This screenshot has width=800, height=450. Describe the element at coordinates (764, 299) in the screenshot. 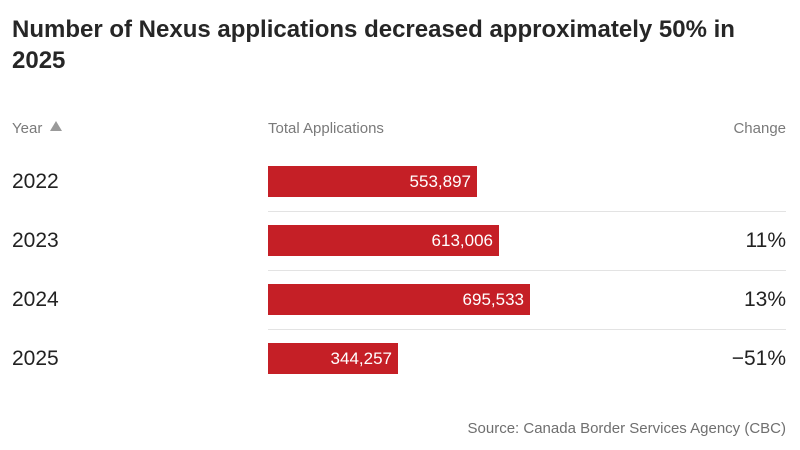

I see `change-value: 13%` at that location.